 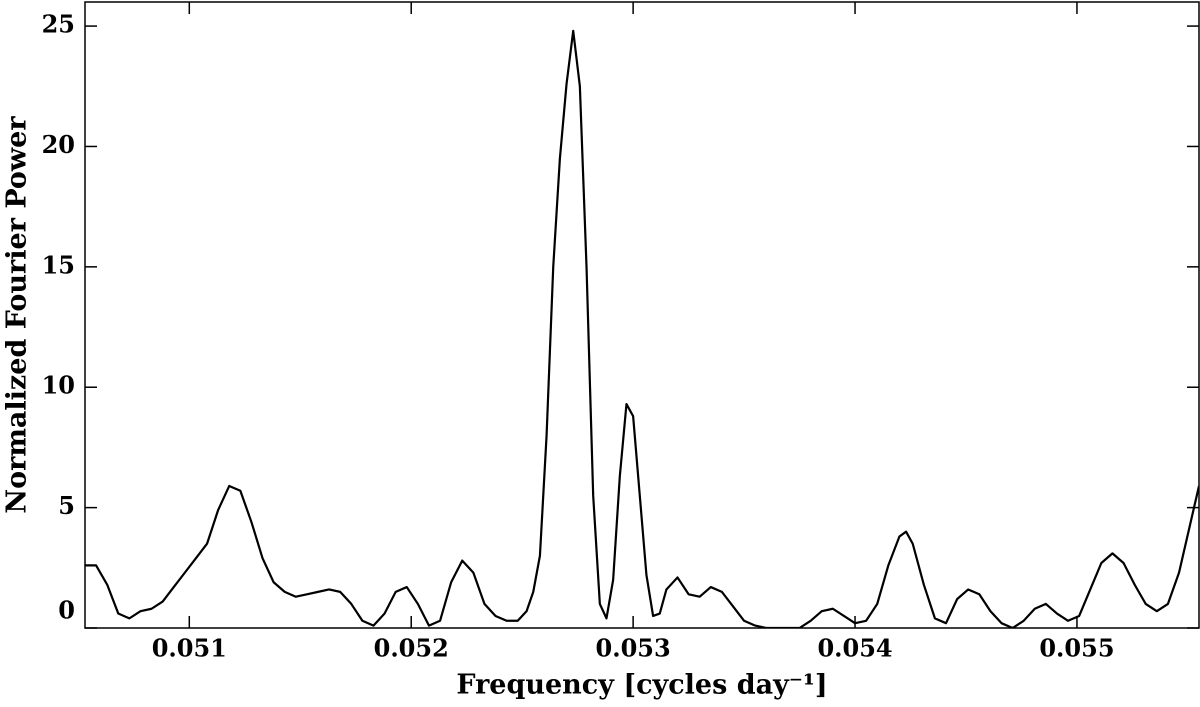 I want to click on y-tick-label: 25, so click(x=58, y=24).